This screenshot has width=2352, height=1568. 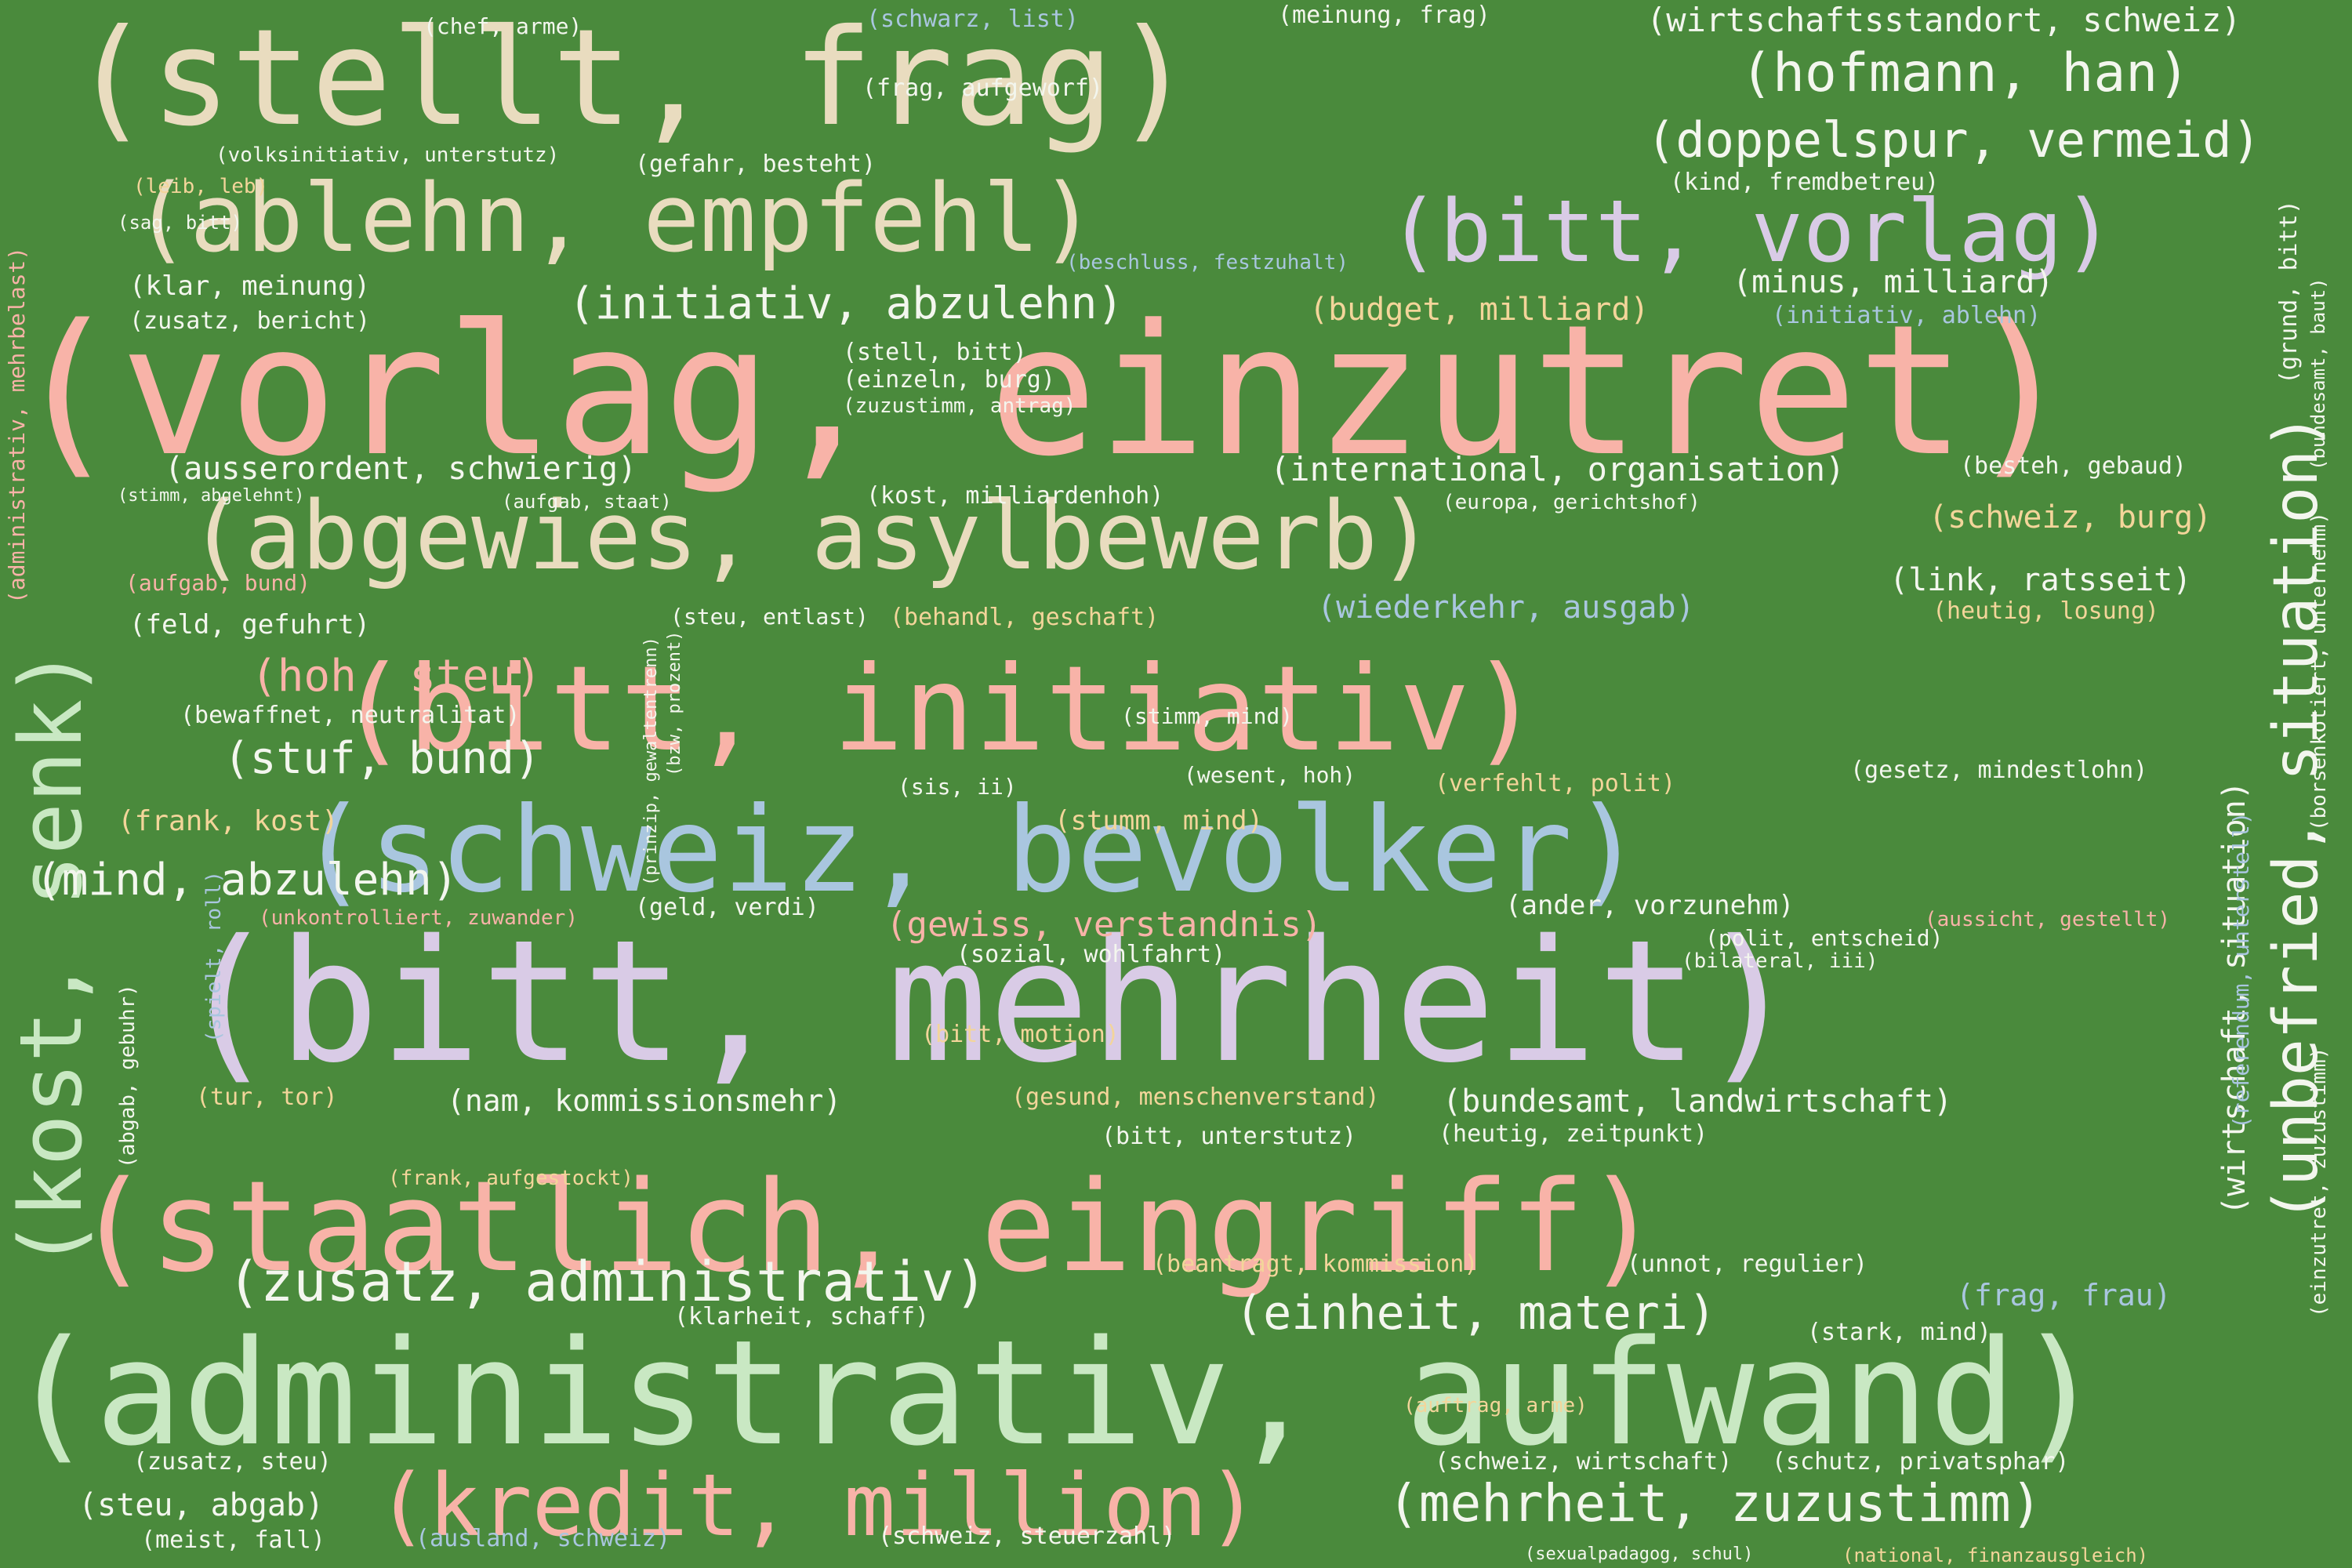 What do you see at coordinates (957, 787) in the screenshot?
I see `word: (sis, ii)` at bounding box center [957, 787].